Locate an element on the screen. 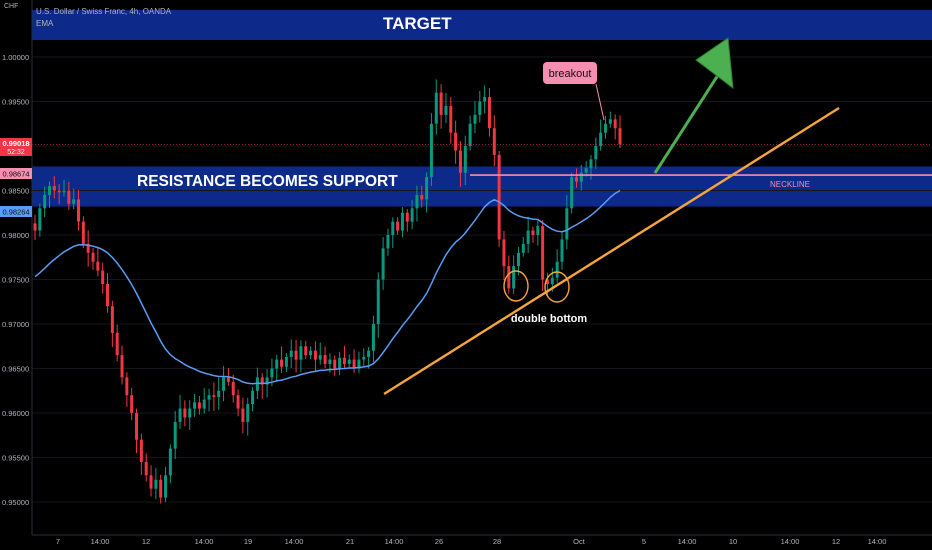 This screenshot has width=932, height=550. y-tick-label: 0.97000 is located at coordinates (15, 324).